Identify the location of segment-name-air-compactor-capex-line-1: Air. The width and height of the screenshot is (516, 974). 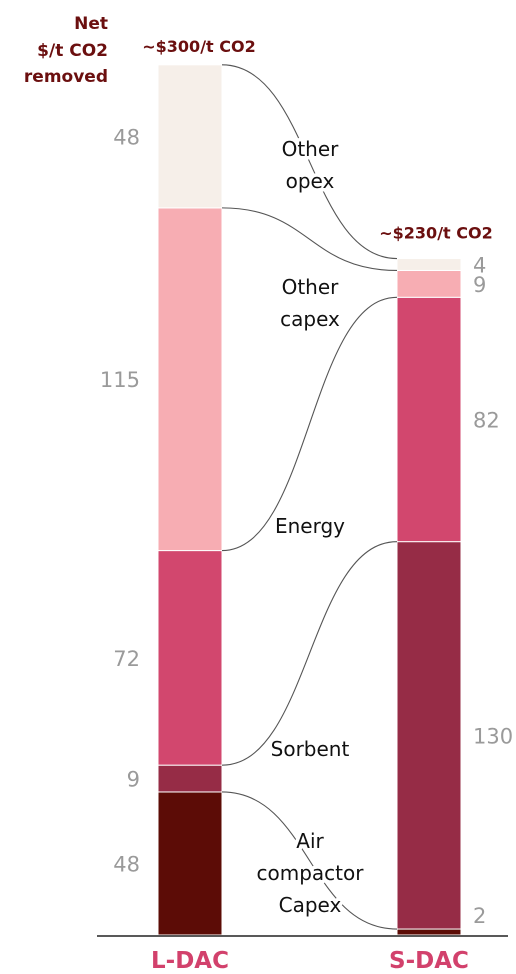
(310, 841).